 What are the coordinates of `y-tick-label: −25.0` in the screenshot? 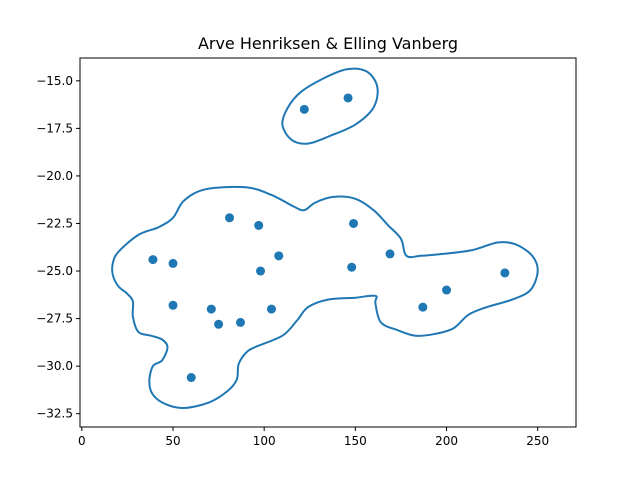 It's located at (54, 271).